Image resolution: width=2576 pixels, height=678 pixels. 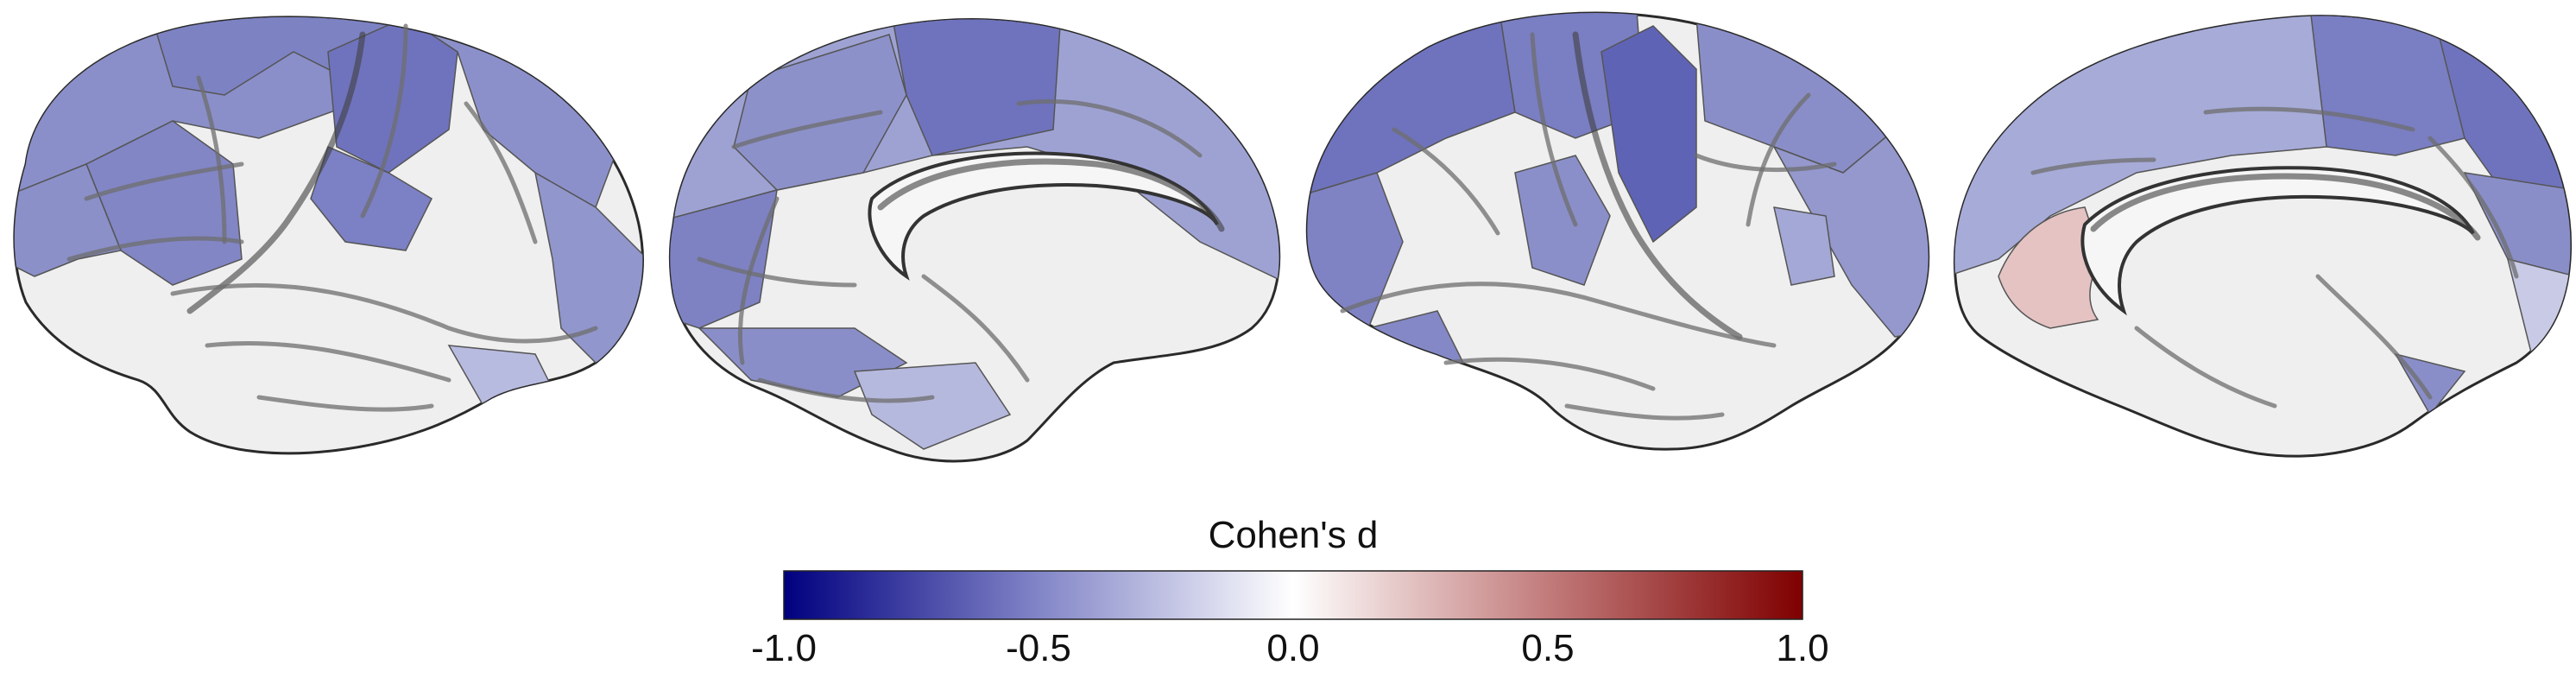 I want to click on colorbar-title: Cohen's d, so click(x=1293, y=535).